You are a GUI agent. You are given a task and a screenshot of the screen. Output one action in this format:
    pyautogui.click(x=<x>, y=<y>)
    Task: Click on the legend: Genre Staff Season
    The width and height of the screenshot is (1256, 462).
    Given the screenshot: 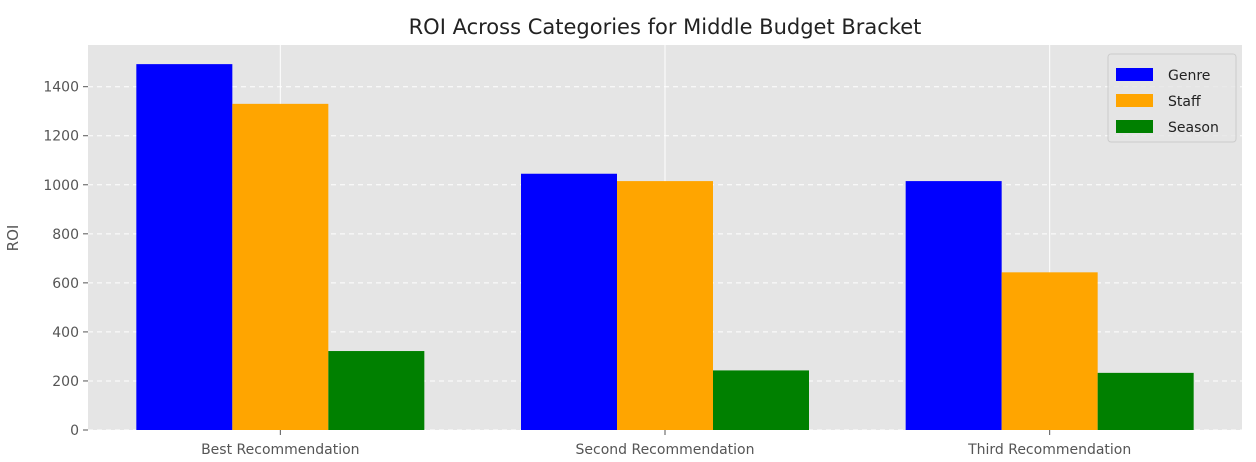 What is the action you would take?
    pyautogui.click(x=1172, y=98)
    